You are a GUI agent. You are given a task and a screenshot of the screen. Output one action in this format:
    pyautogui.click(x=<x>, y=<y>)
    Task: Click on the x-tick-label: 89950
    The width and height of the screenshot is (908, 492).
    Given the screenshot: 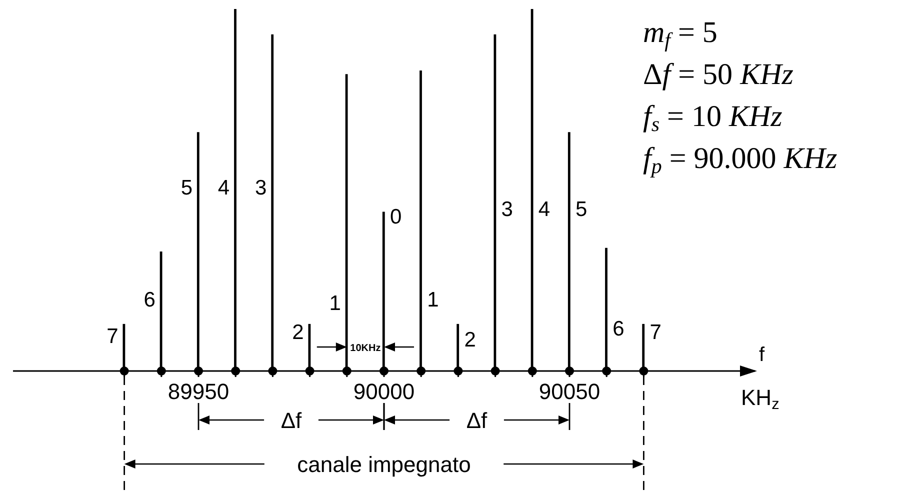 What is the action you would take?
    pyautogui.click(x=199, y=391)
    